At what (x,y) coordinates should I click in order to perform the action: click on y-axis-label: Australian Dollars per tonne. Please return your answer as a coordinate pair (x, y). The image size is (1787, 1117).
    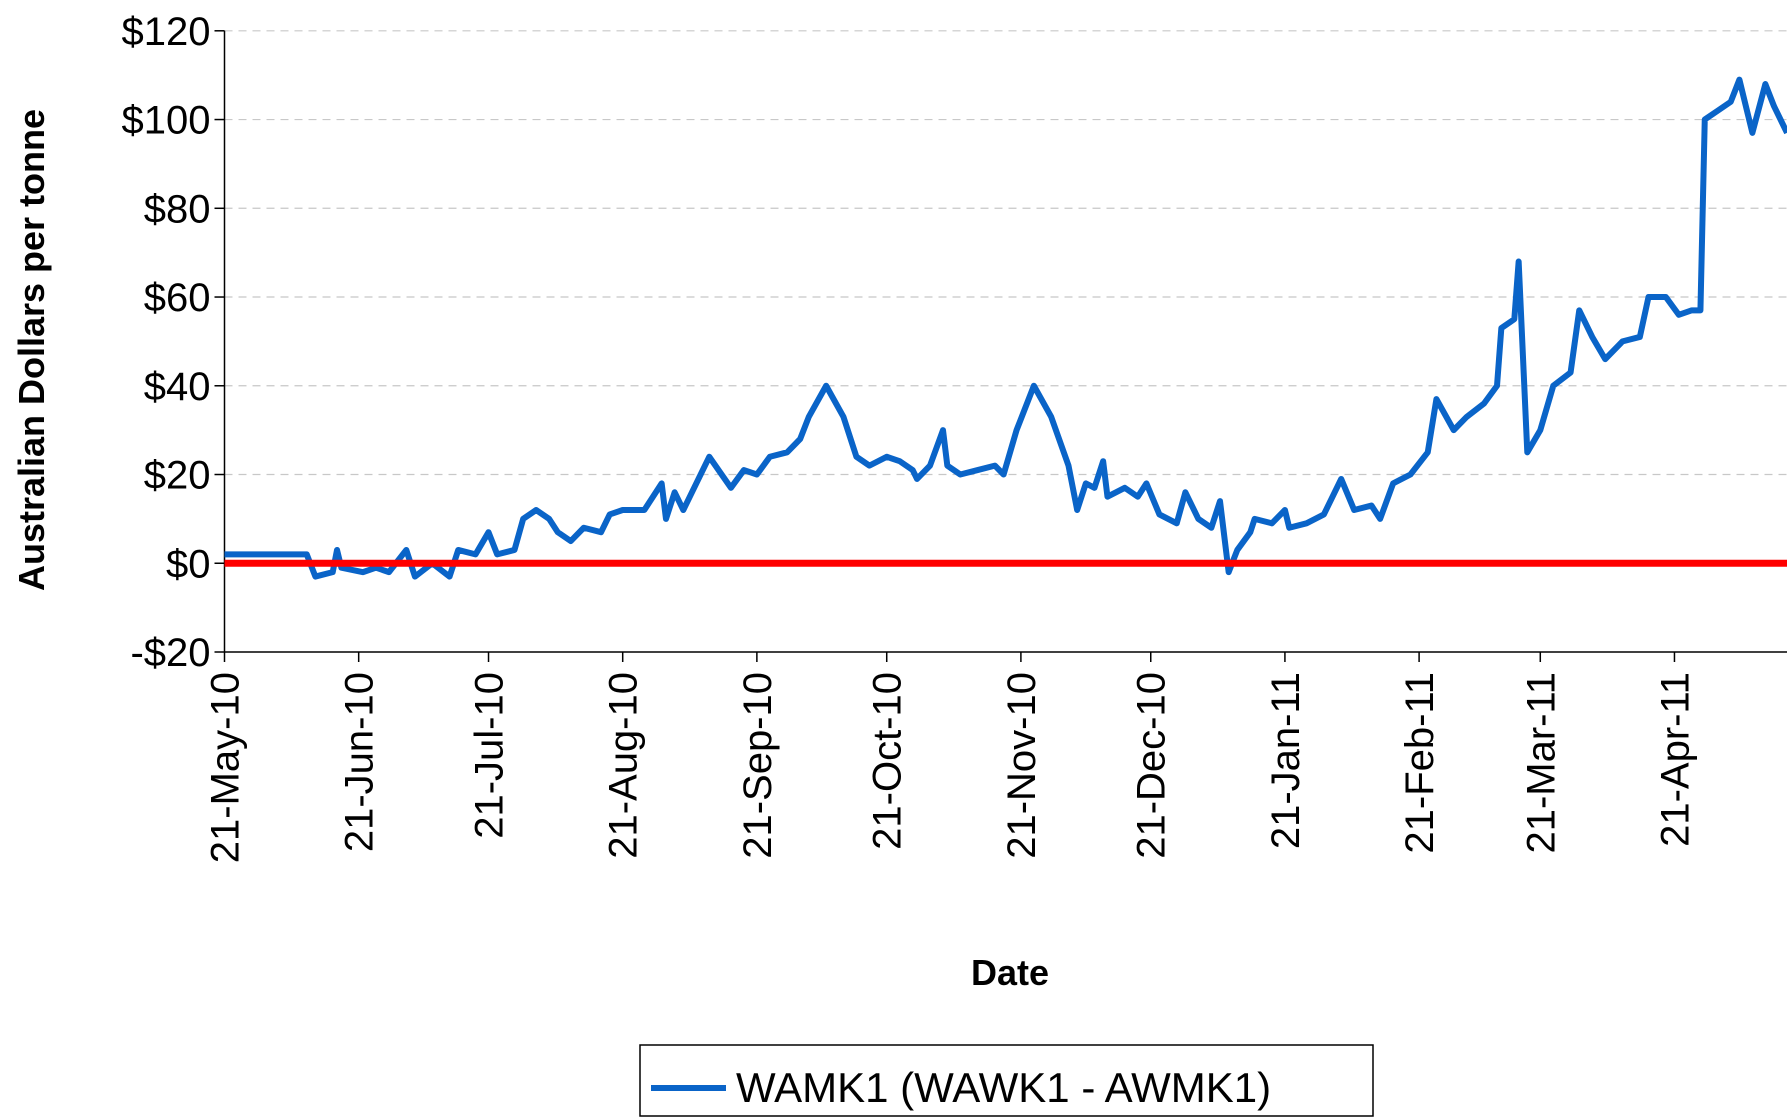
    Looking at the image, I should click on (31, 350).